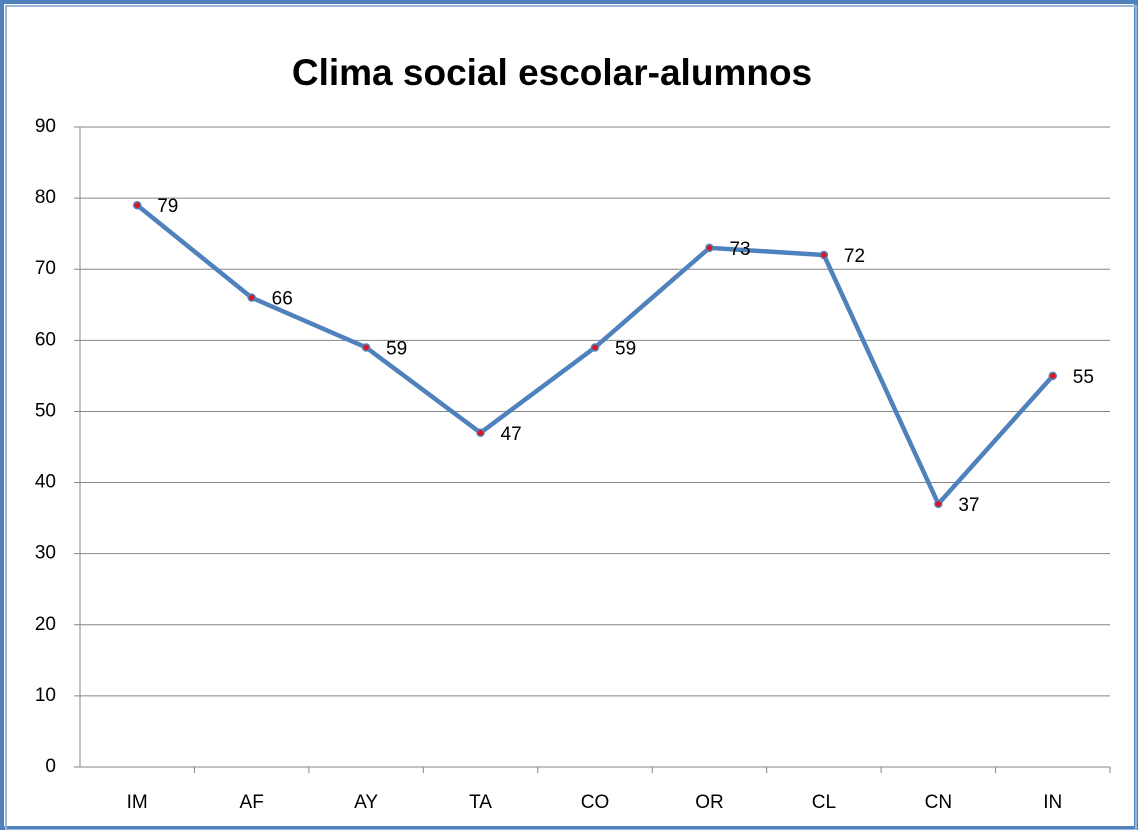 The height and width of the screenshot is (835, 1138). I want to click on x-tick-label: TA, so click(480, 802).